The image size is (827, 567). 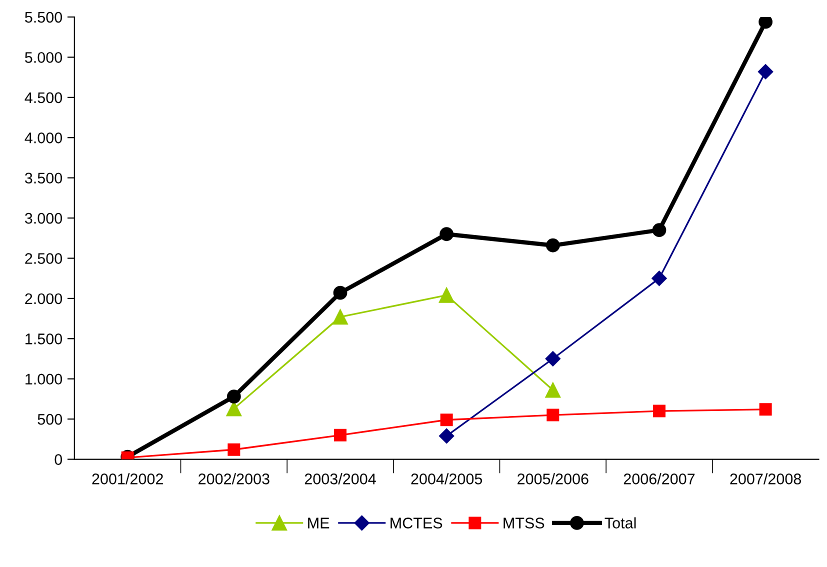 I want to click on y-tick-label: 4.500, so click(x=43, y=98).